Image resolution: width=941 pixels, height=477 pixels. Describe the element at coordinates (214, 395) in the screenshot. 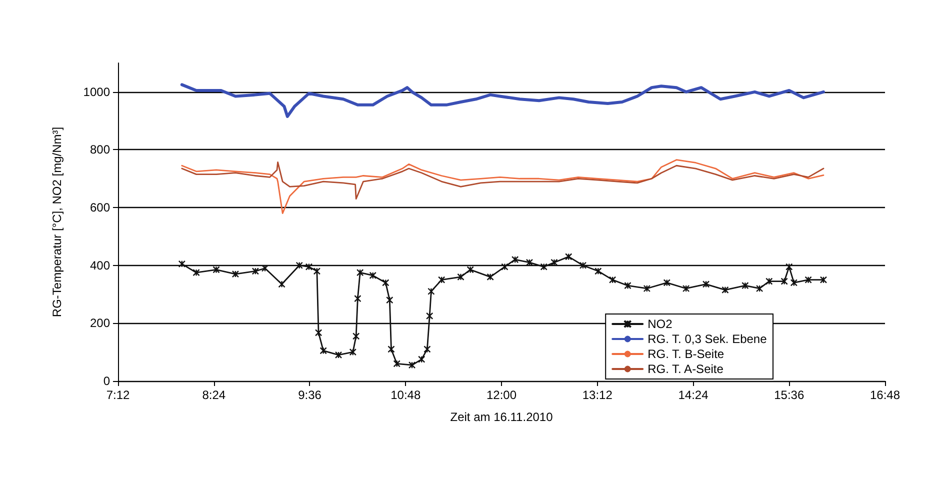

I see `x-tick-label: 8:24` at that location.